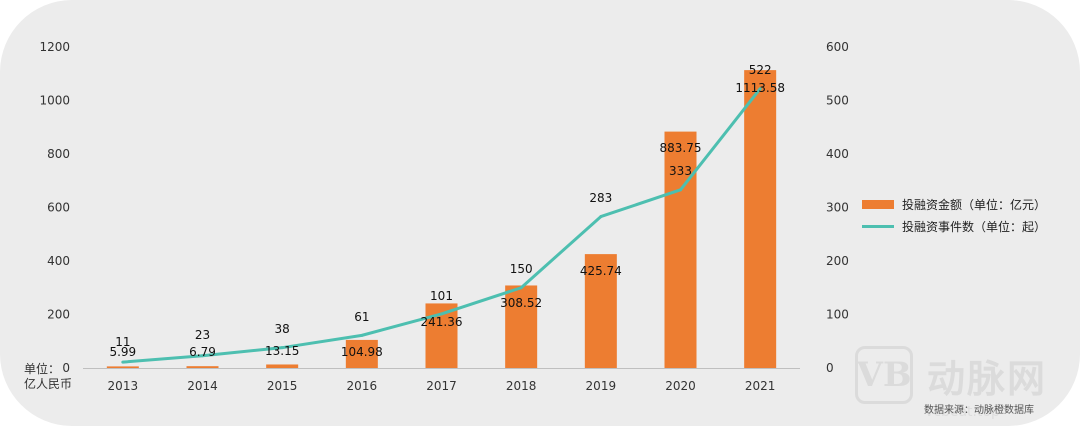 Image resolution: width=1080 pixels, height=426 pixels. I want to click on bar-2016, so click(361, 353).